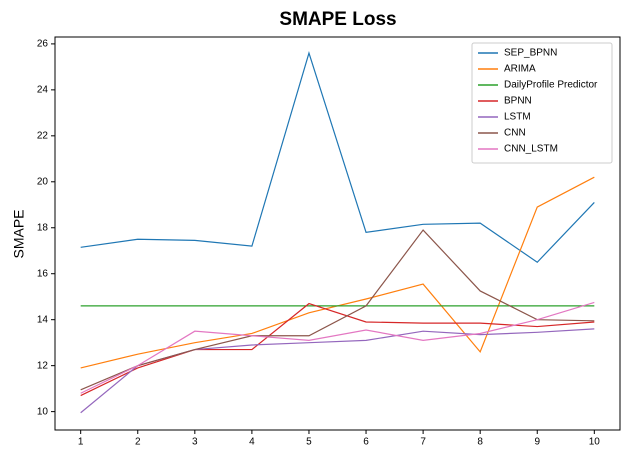  Describe the element at coordinates (43, 319) in the screenshot. I see `y-tick-label: 14` at that location.